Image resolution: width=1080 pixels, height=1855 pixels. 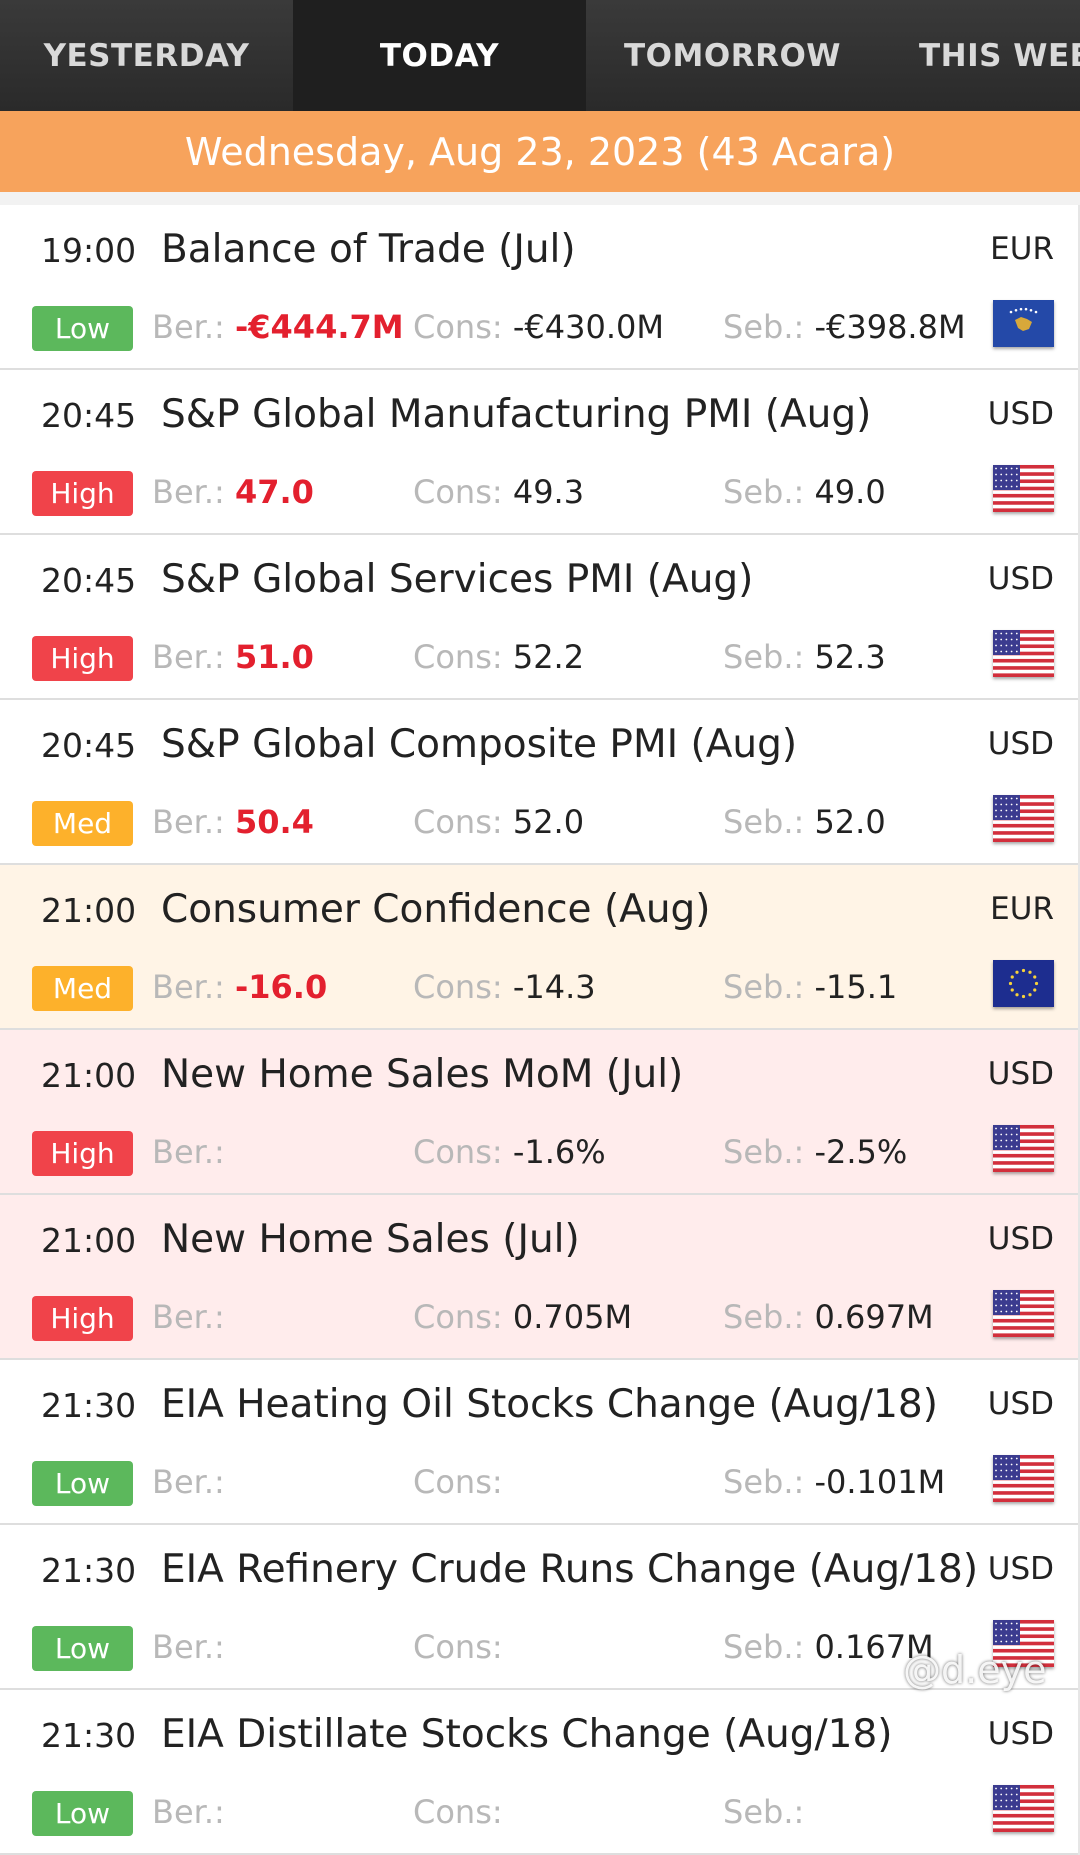 I want to click on previous-value: 52.3, so click(x=850, y=657).